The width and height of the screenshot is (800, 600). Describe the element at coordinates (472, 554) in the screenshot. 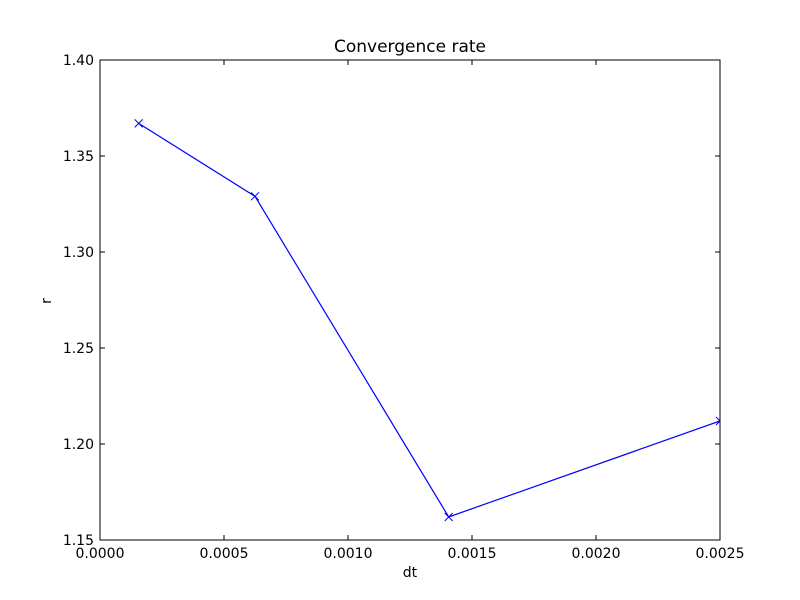

I see `x-tick-label: 0.0015` at that location.